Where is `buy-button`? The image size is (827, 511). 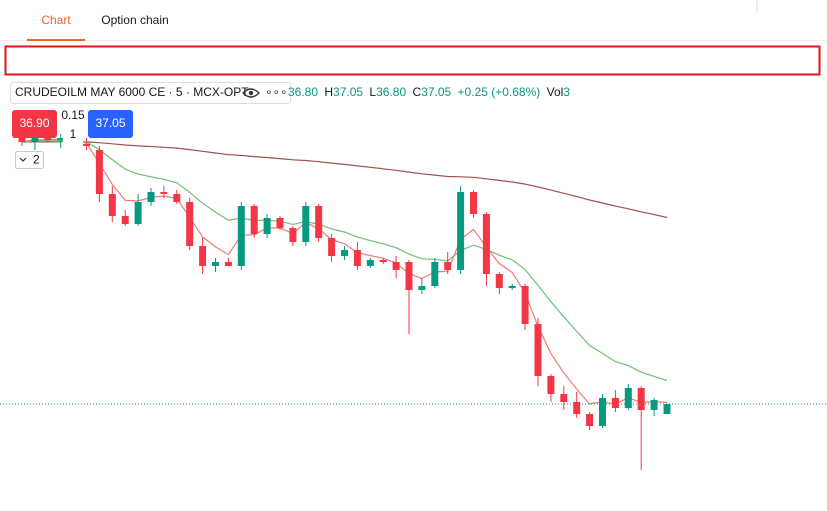
buy-button is located at coordinates (110, 124).